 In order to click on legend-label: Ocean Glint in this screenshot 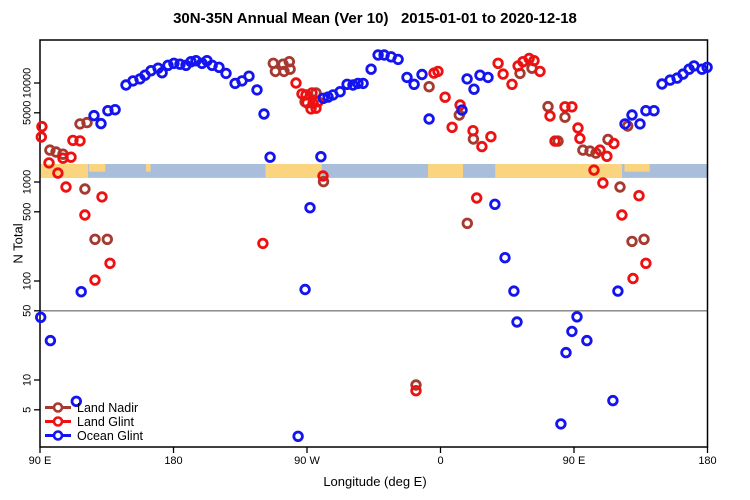, I will do `click(110, 436)`.